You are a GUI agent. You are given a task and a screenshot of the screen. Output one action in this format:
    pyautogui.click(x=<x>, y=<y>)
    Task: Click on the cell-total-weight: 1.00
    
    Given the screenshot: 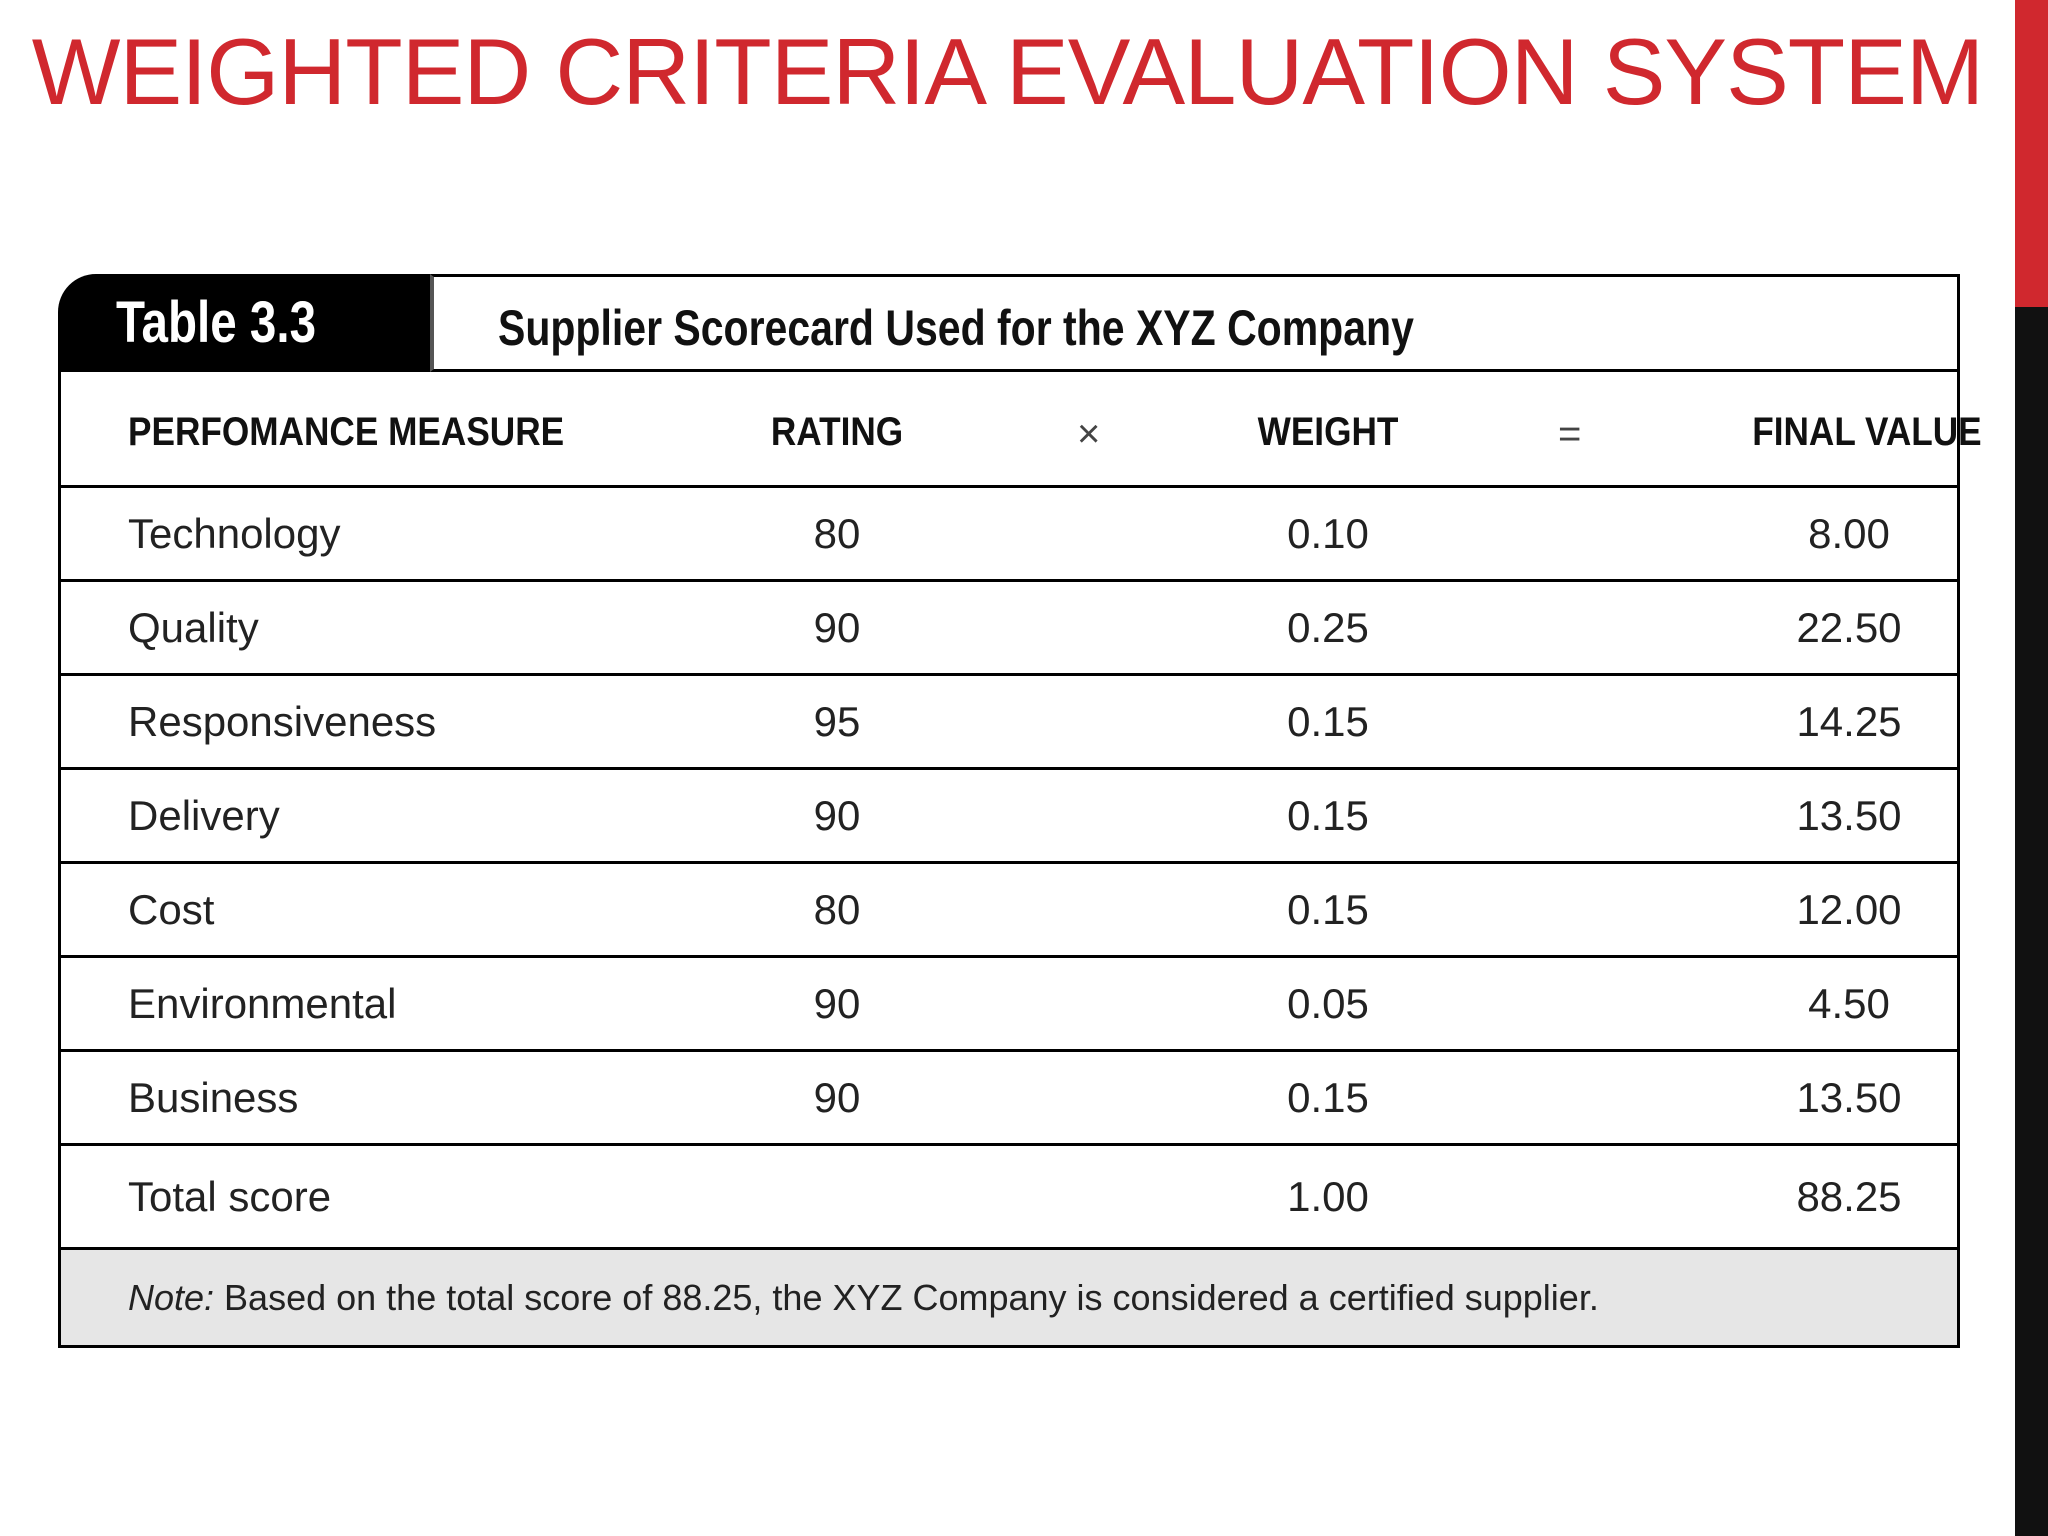 What is the action you would take?
    pyautogui.click(x=1328, y=1196)
    